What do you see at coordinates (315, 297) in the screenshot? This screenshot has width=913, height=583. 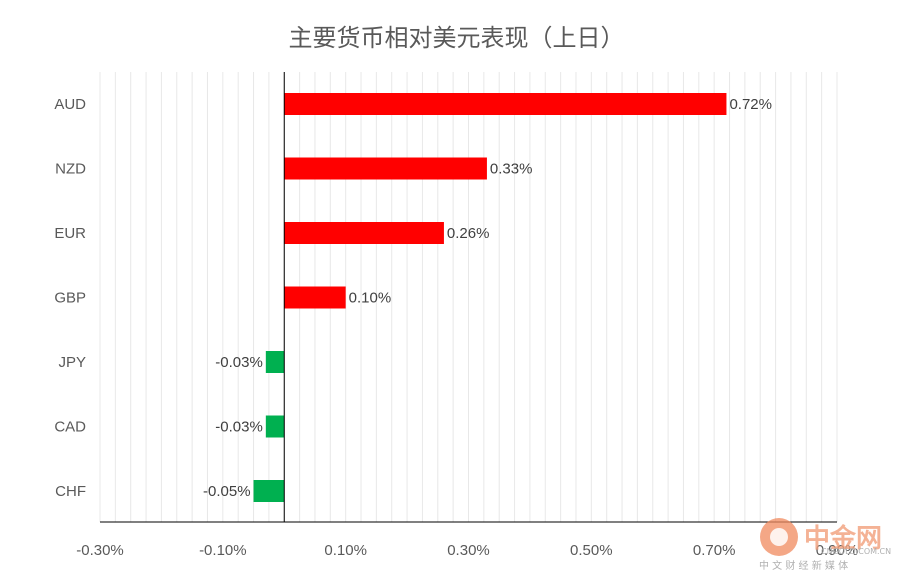 I see `bar-gbp` at bounding box center [315, 297].